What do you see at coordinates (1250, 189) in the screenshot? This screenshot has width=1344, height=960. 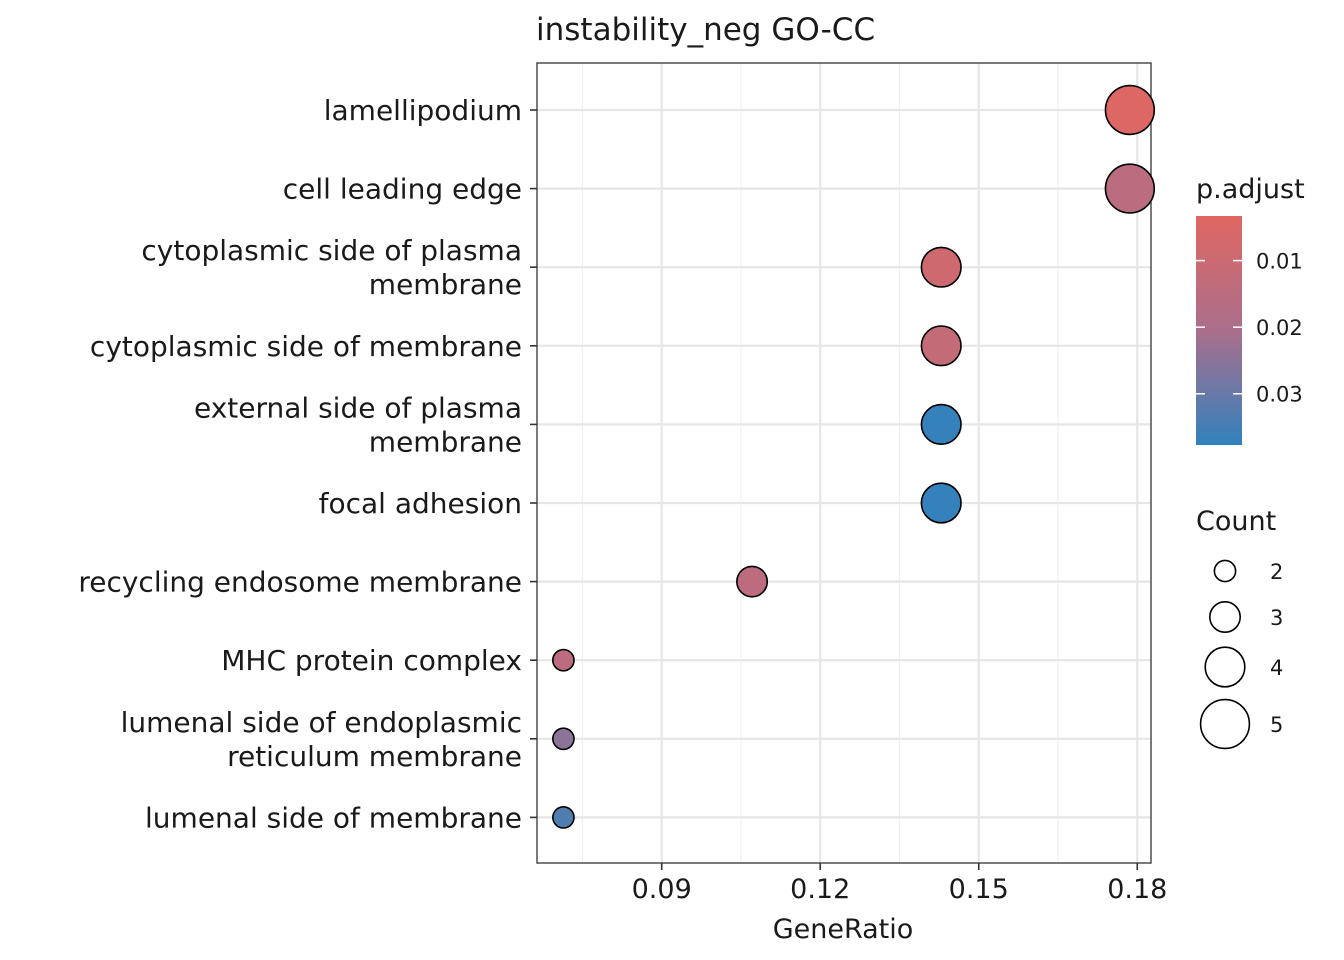 I see `p-adjust-legend-title: p.adjust` at bounding box center [1250, 189].